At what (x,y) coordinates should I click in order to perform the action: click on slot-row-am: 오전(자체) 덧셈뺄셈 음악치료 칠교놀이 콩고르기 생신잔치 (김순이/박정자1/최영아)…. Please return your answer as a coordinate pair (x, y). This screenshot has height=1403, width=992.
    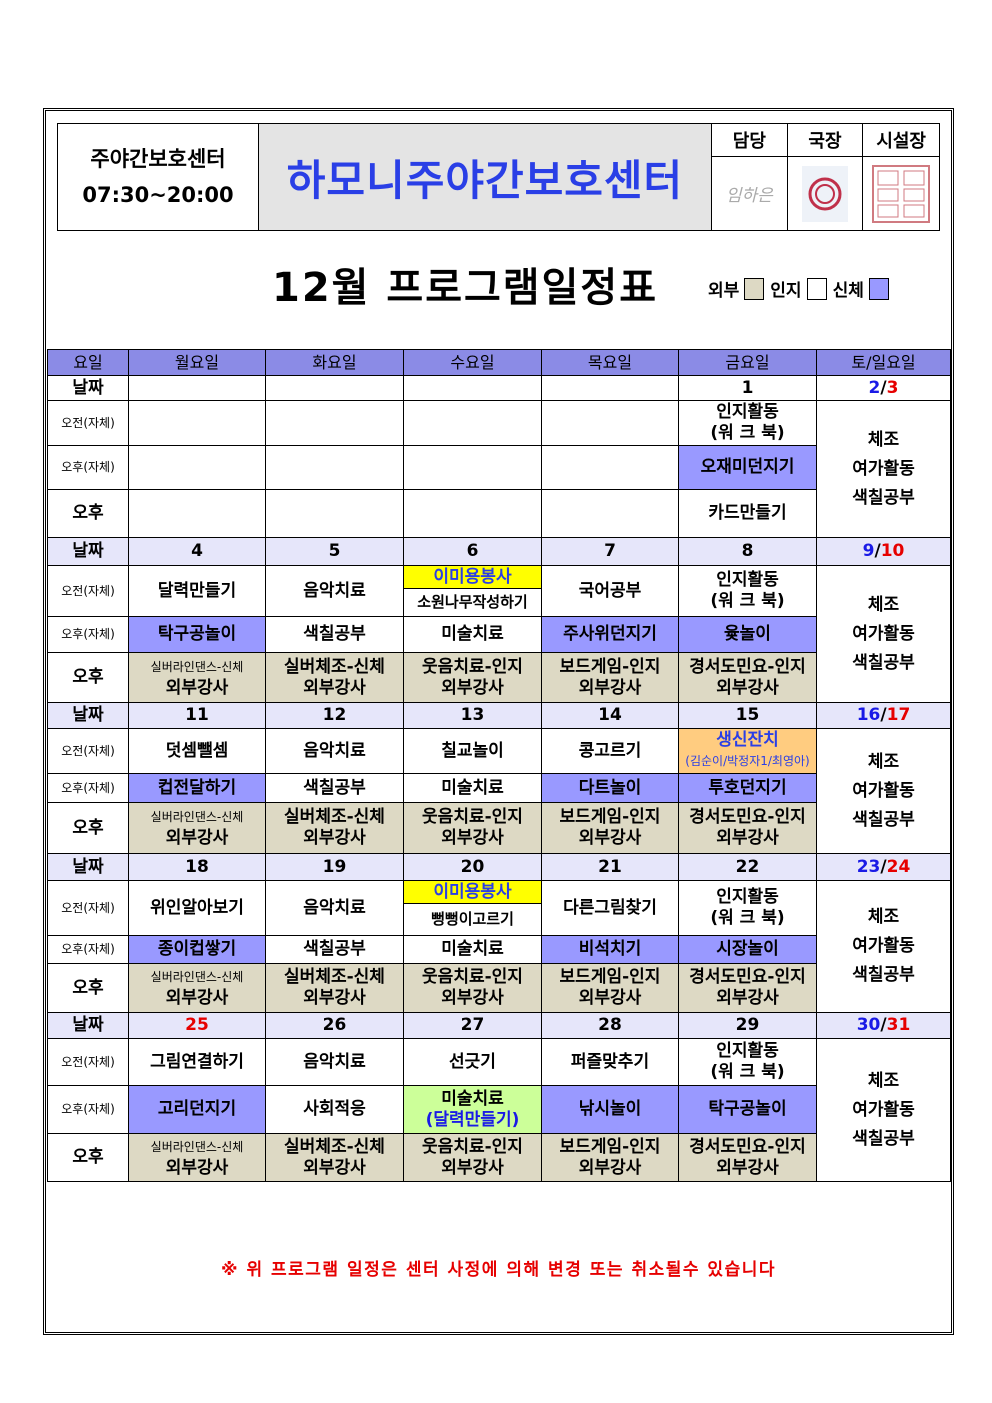
    Looking at the image, I should click on (499, 791).